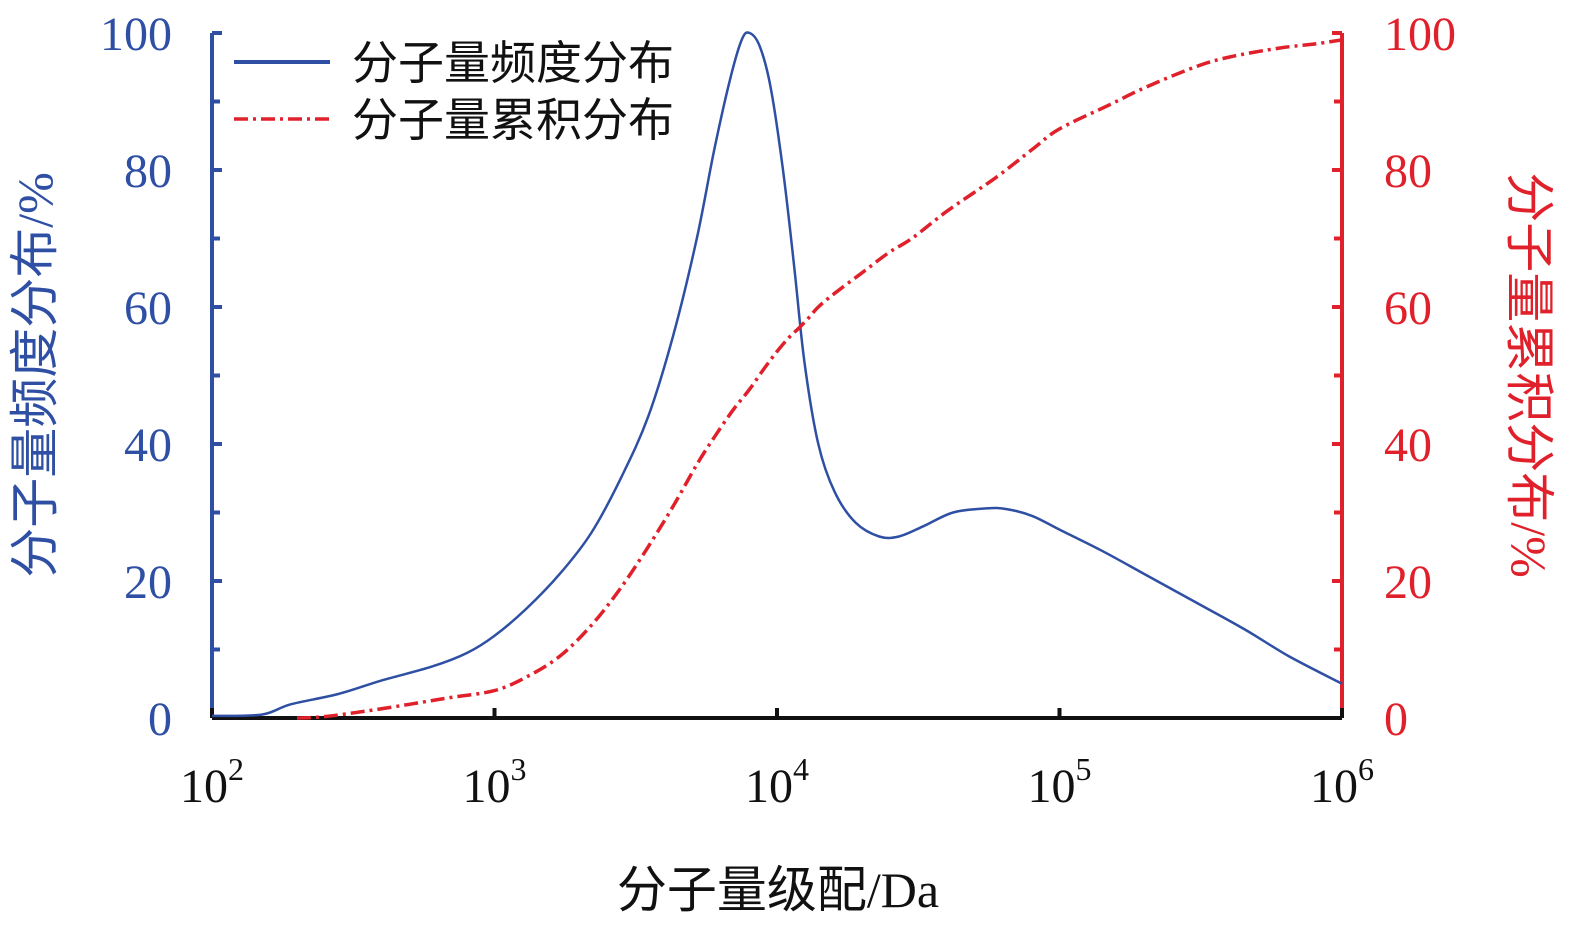 This screenshot has height=931, width=1575. Describe the element at coordinates (212, 782) in the screenshot. I see `x-tick-label: 10²` at that location.